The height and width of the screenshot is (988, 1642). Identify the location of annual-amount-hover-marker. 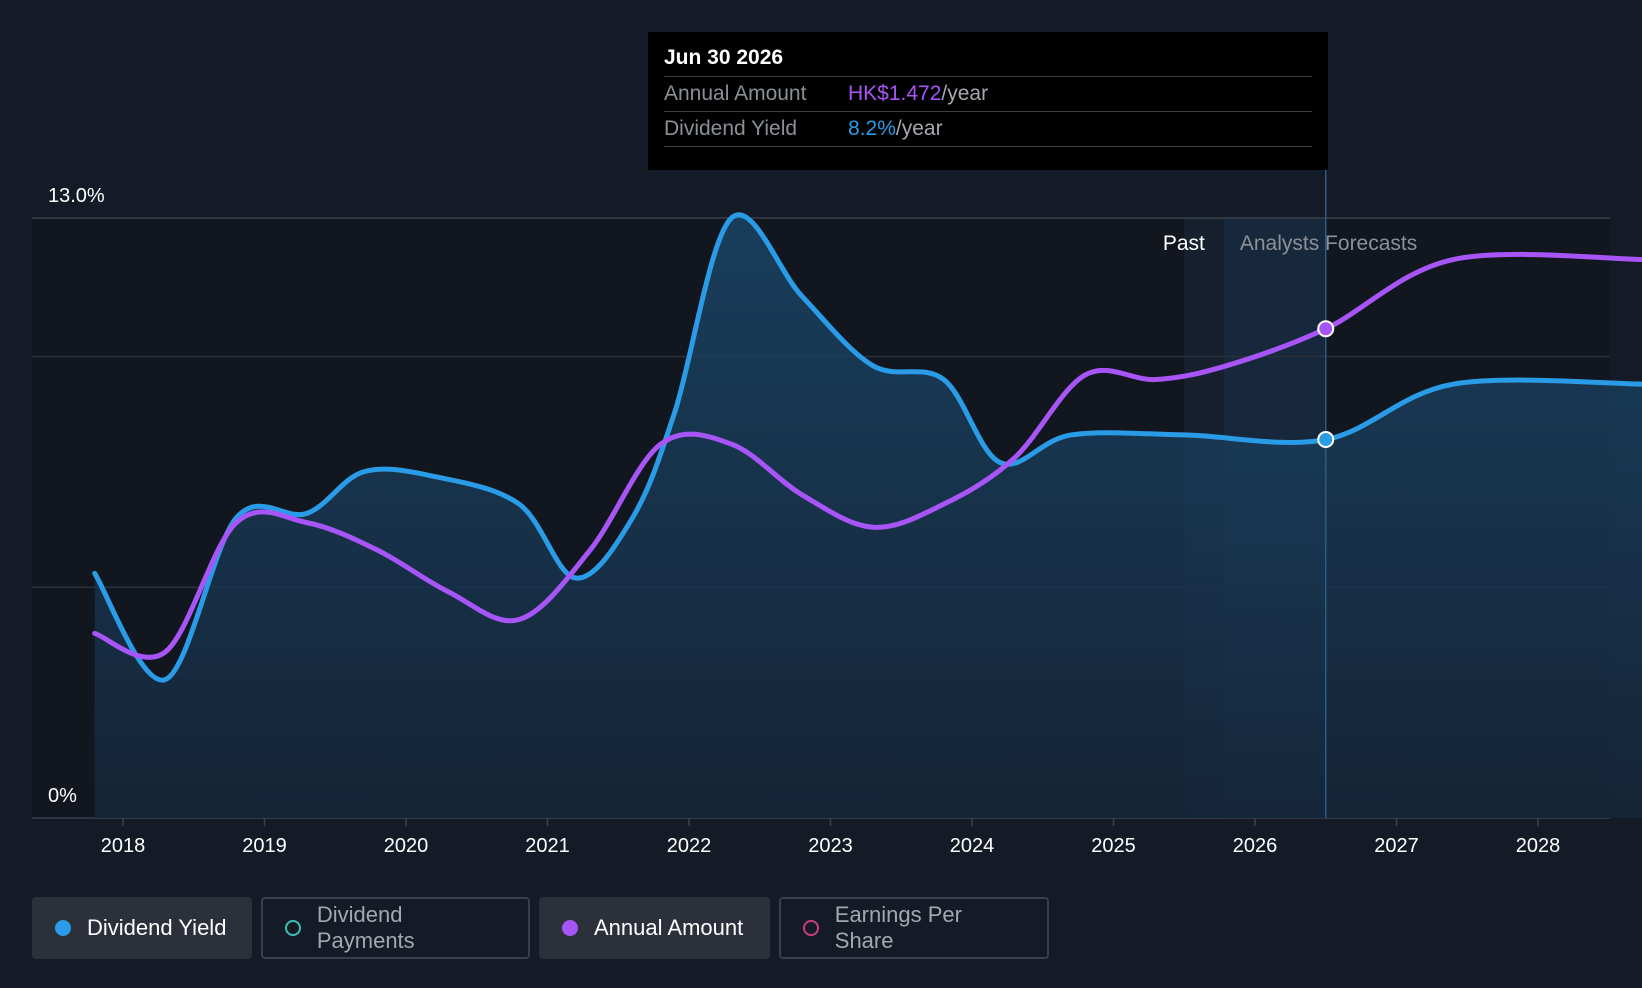
(1326, 329).